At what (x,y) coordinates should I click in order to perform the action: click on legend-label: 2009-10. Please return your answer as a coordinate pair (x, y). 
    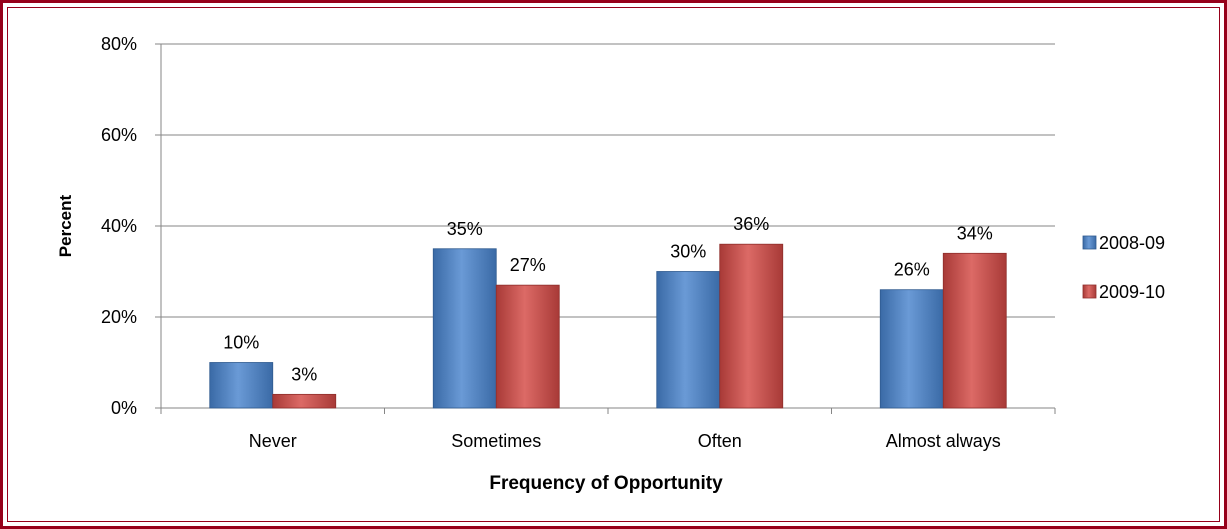
    Looking at the image, I should click on (1132, 292).